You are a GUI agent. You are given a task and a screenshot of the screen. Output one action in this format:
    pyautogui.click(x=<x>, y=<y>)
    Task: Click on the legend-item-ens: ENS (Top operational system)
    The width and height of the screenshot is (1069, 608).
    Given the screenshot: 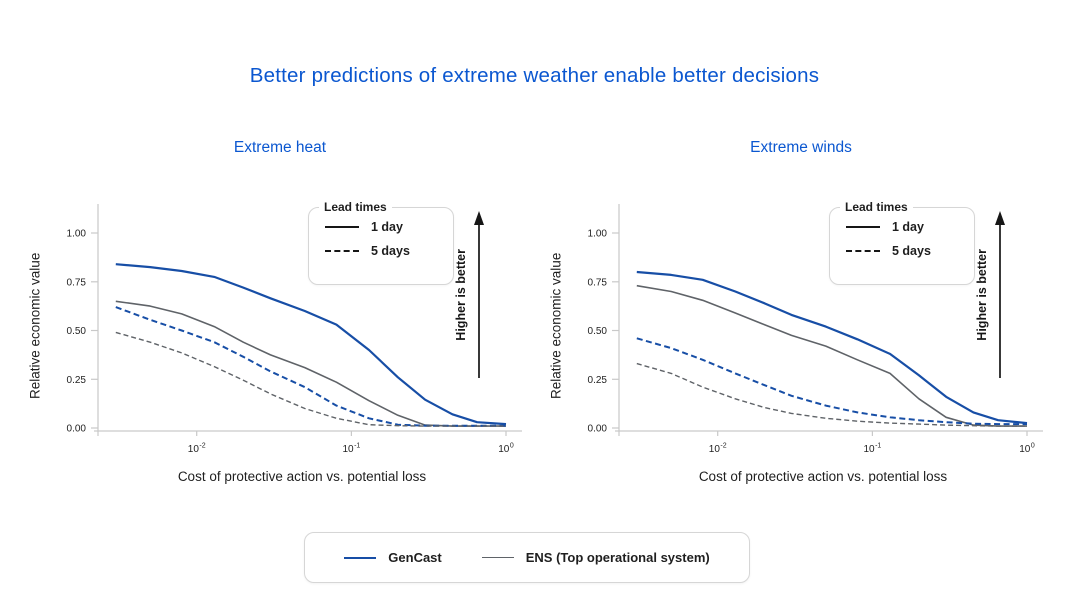 What is the action you would take?
    pyautogui.click(x=595, y=557)
    